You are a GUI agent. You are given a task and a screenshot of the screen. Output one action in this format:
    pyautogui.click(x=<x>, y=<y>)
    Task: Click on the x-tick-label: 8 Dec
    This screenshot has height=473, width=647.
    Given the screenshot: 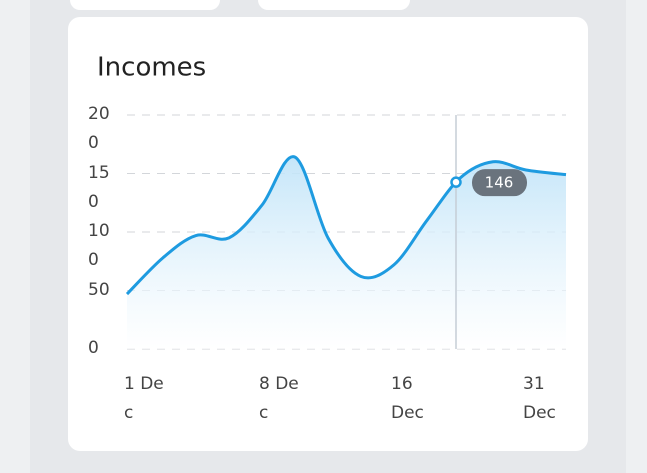 What is the action you would take?
    pyautogui.click(x=279, y=398)
    